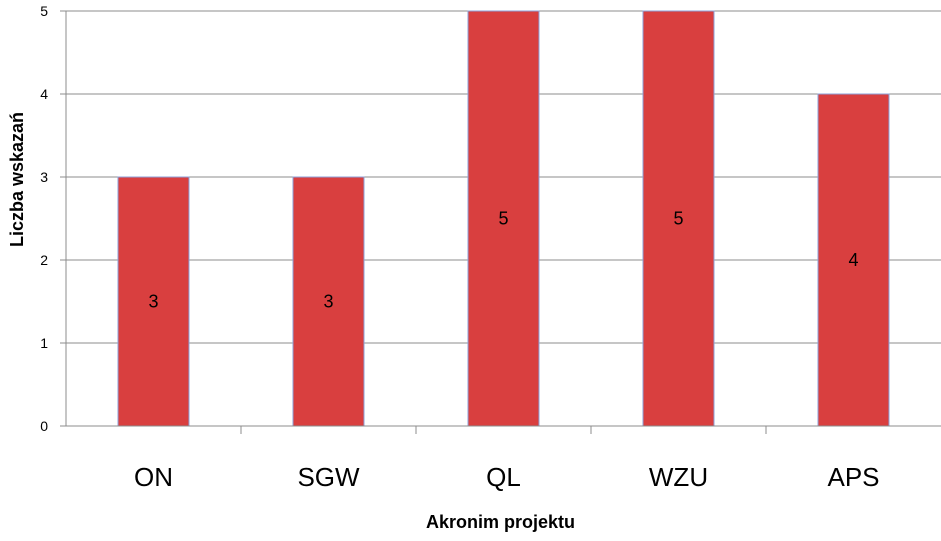 The image size is (941, 541). I want to click on data-labels: 3 3 5 5 4, so click(503, 260).